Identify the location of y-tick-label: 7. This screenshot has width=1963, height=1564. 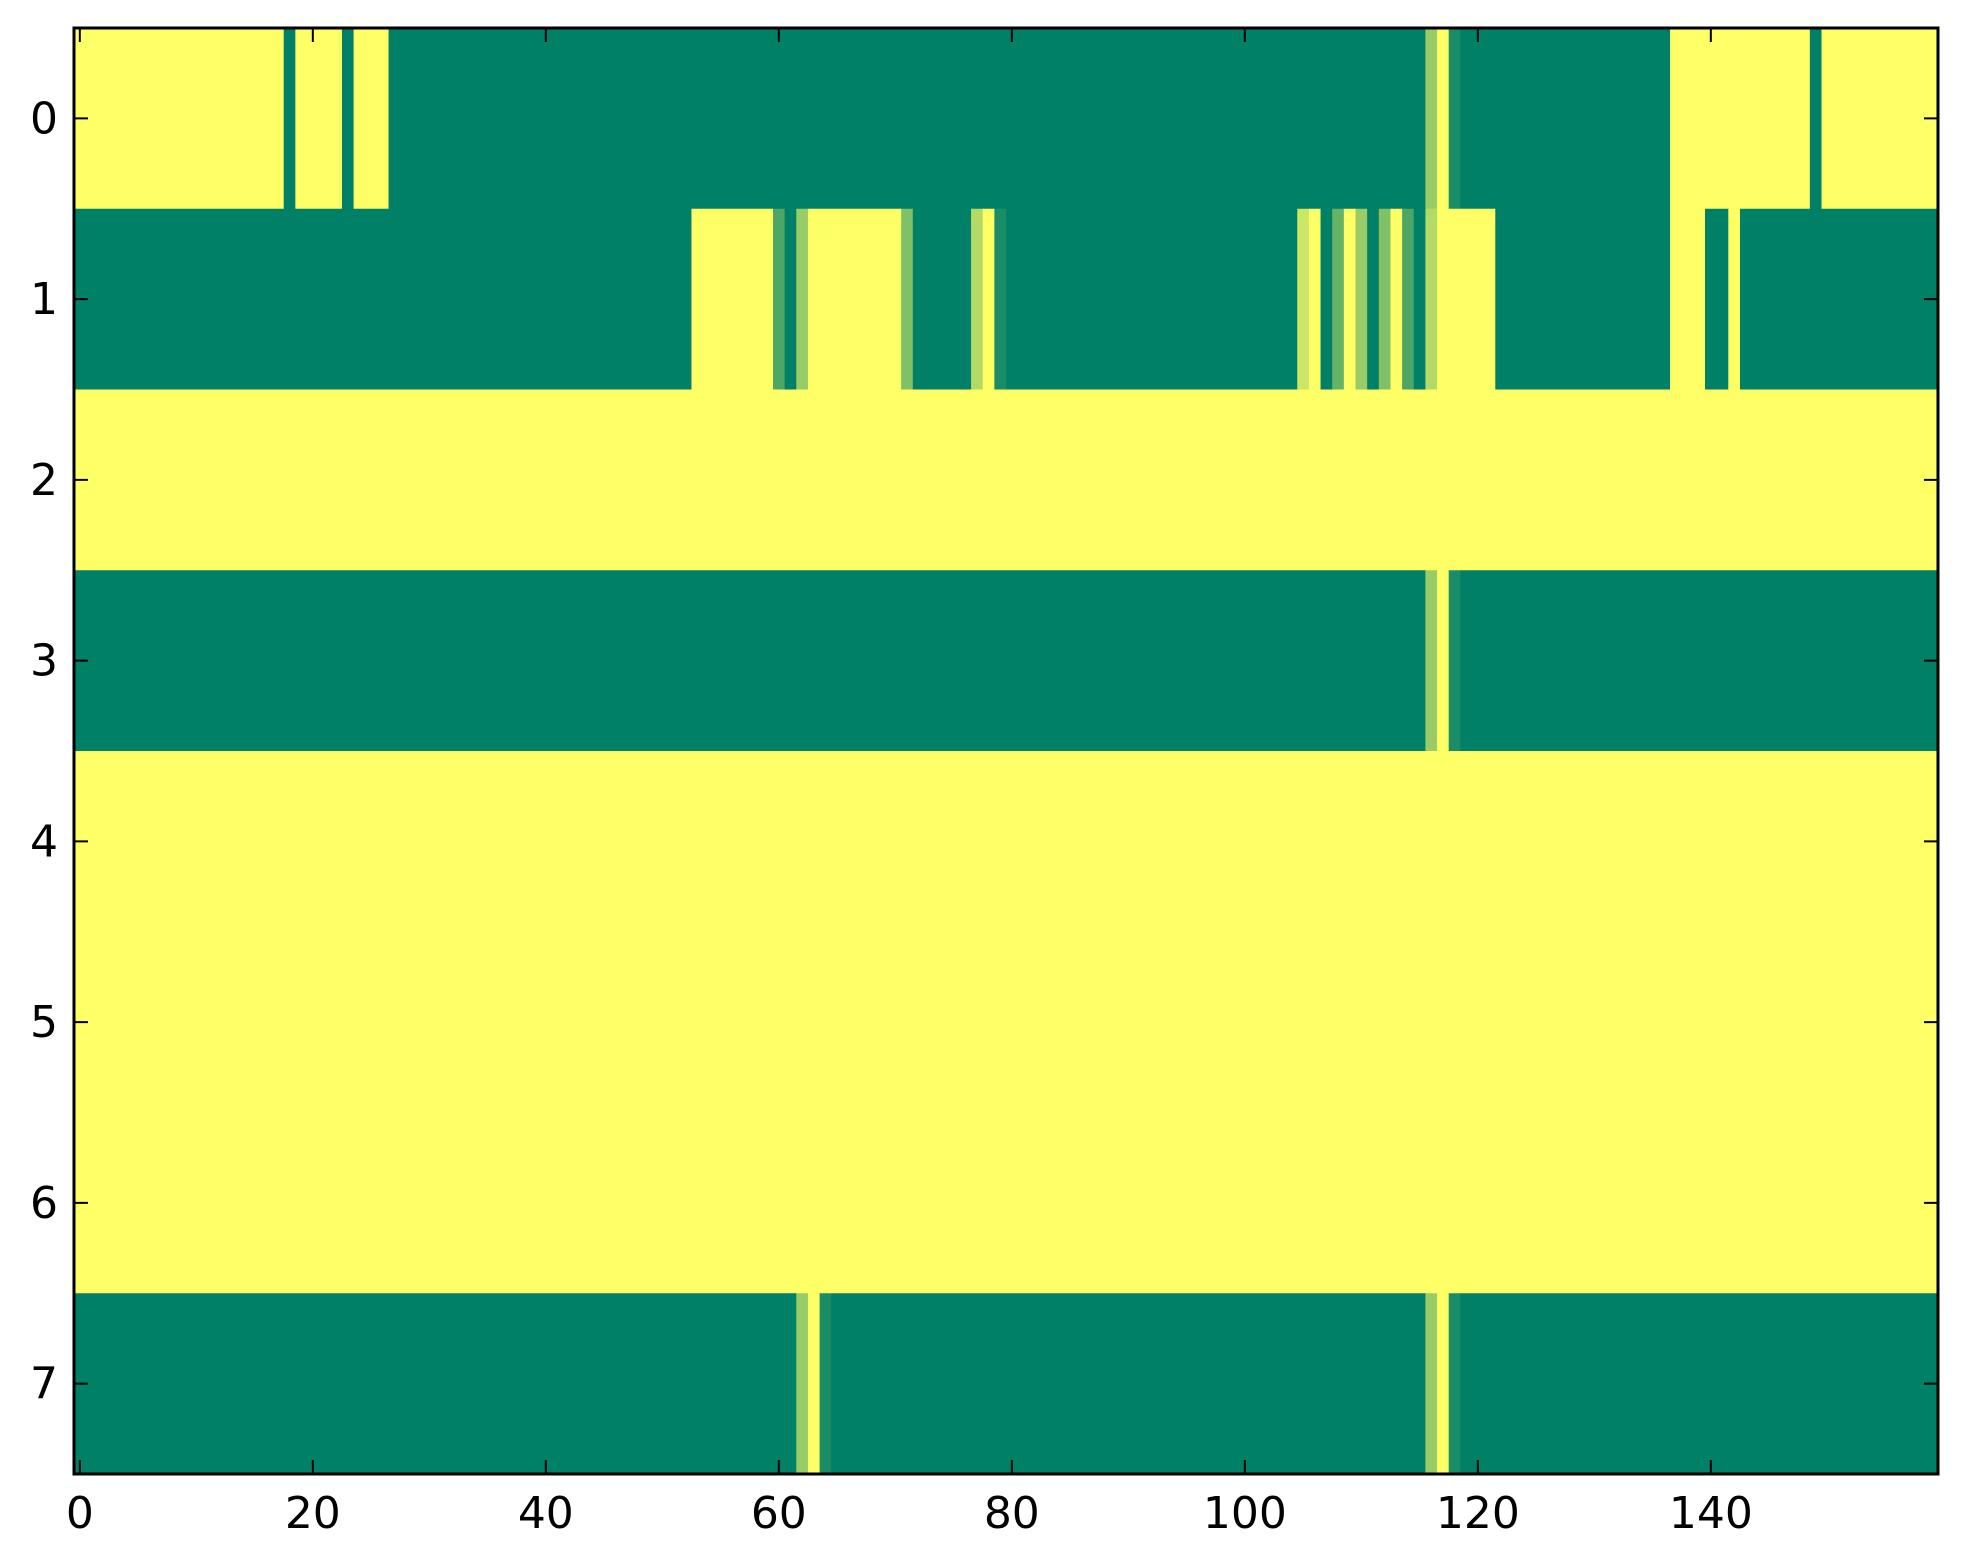
(44, 1384).